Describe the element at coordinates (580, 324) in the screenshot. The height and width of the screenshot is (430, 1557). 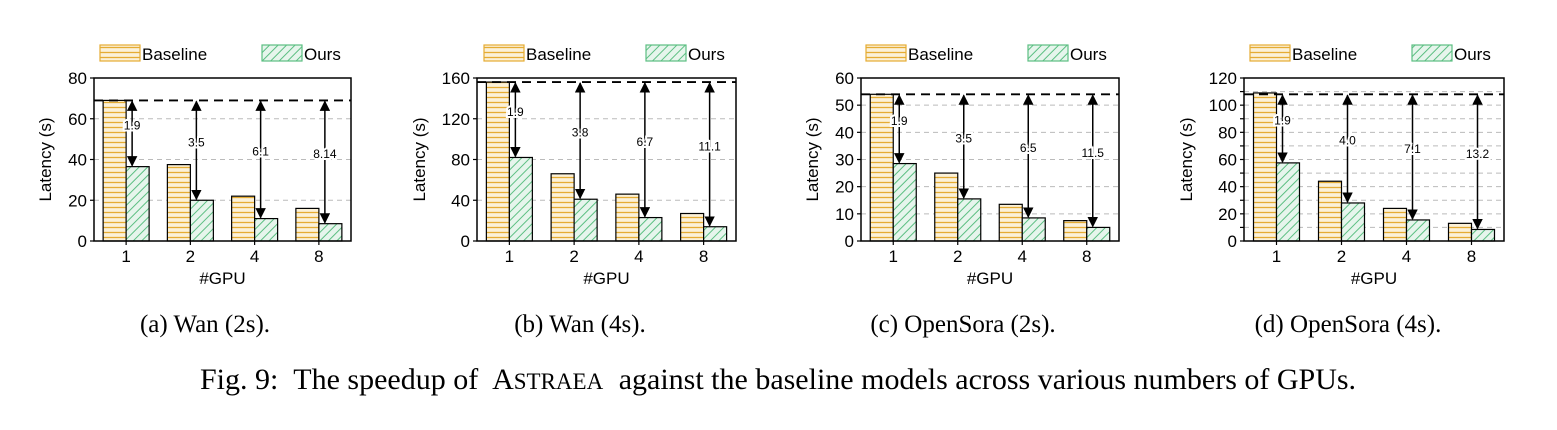
I see `subfigure-caption: (b) Wan (4s).` at that location.